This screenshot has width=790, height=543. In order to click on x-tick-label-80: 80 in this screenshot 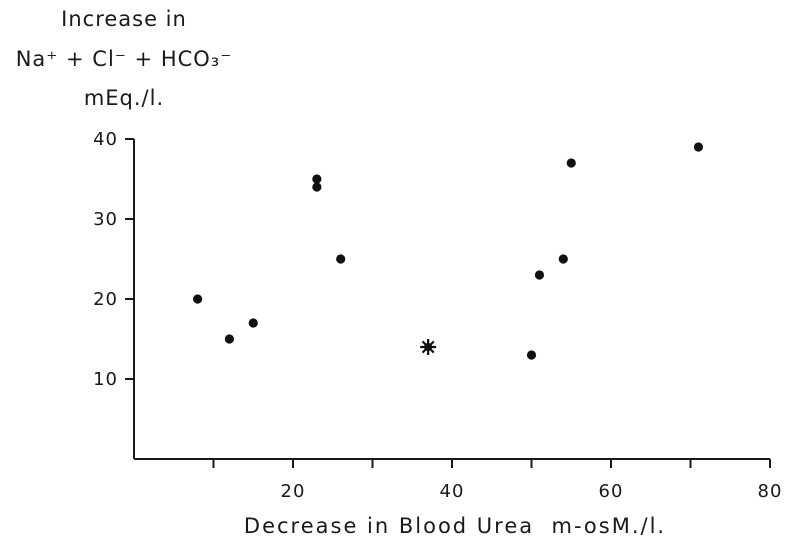, I will do `click(770, 491)`.